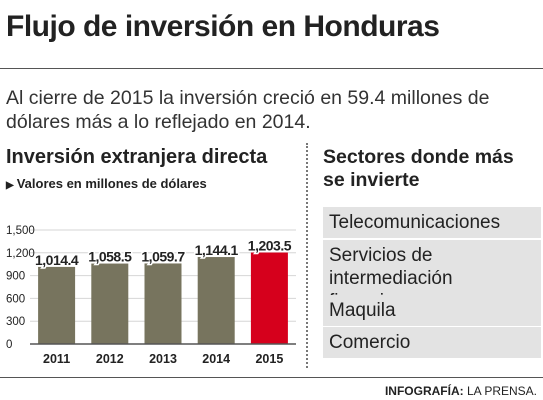 This screenshot has width=543, height=400. I want to click on sector-item: Maquila, so click(432, 310).